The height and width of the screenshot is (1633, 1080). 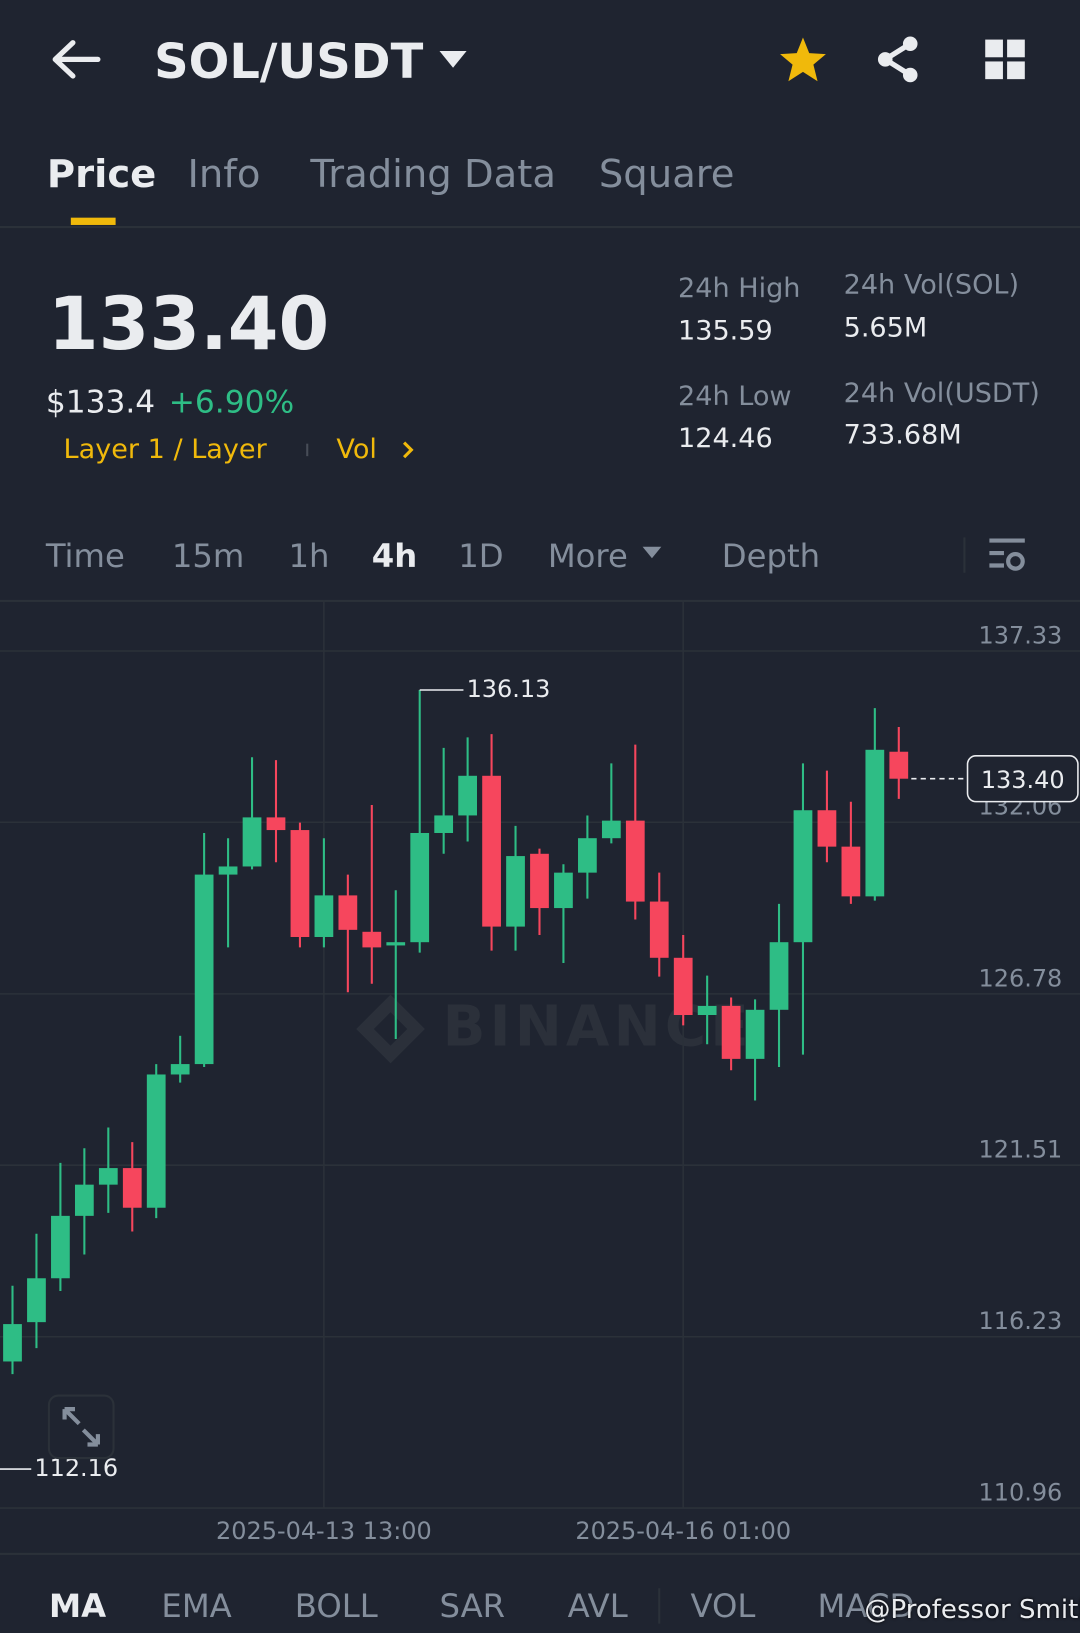 I want to click on y-tick-label: 121.51, so click(x=1021, y=1150).